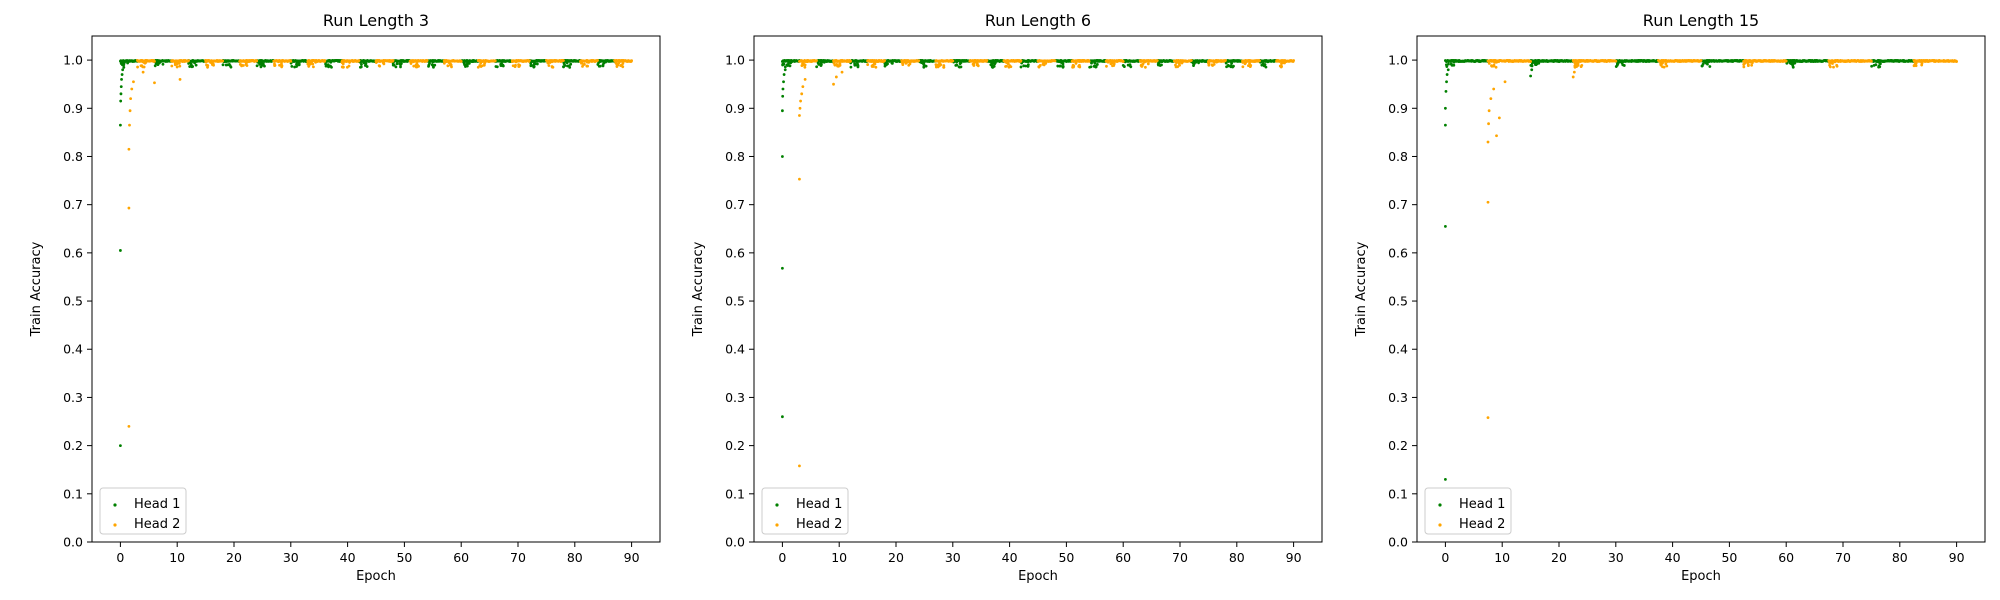 This screenshot has height=600, width=2000. Describe the element at coordinates (839, 557) in the screenshot. I see `x-tick-label: 10` at that location.